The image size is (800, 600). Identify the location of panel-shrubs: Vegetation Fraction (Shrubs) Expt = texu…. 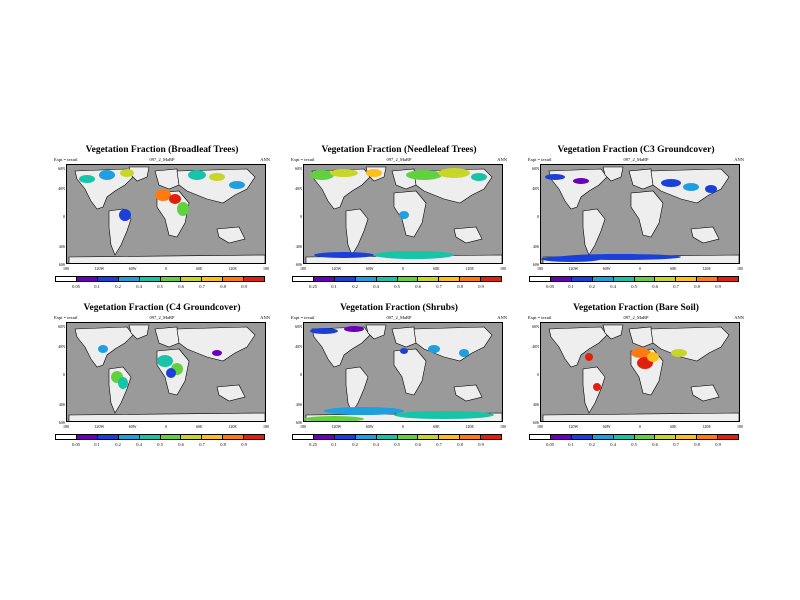
(399, 383).